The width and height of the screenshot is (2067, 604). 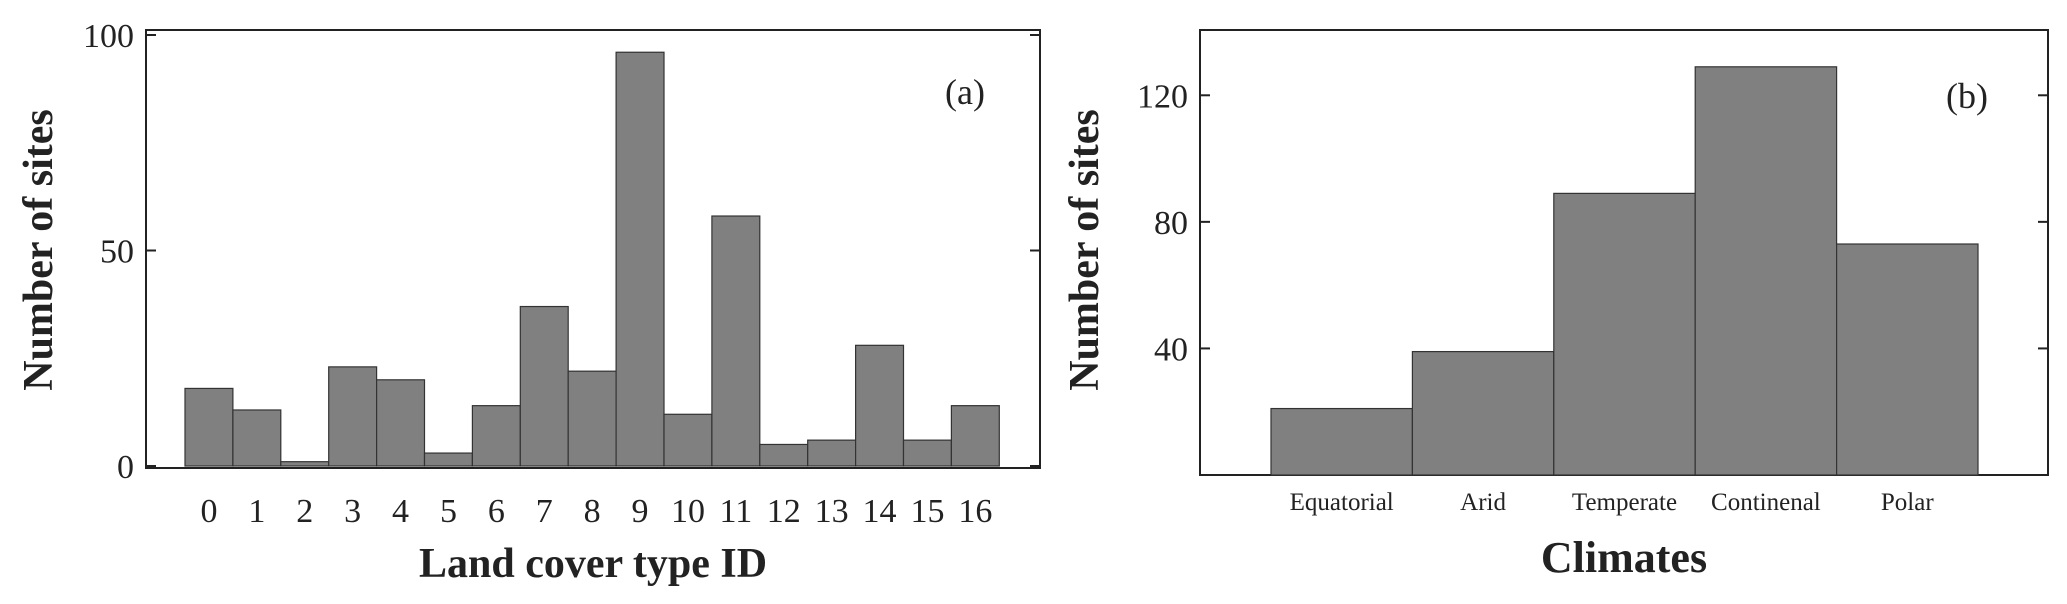 What do you see at coordinates (125, 467) in the screenshot?
I see `y-tick-label-a-0: 0` at bounding box center [125, 467].